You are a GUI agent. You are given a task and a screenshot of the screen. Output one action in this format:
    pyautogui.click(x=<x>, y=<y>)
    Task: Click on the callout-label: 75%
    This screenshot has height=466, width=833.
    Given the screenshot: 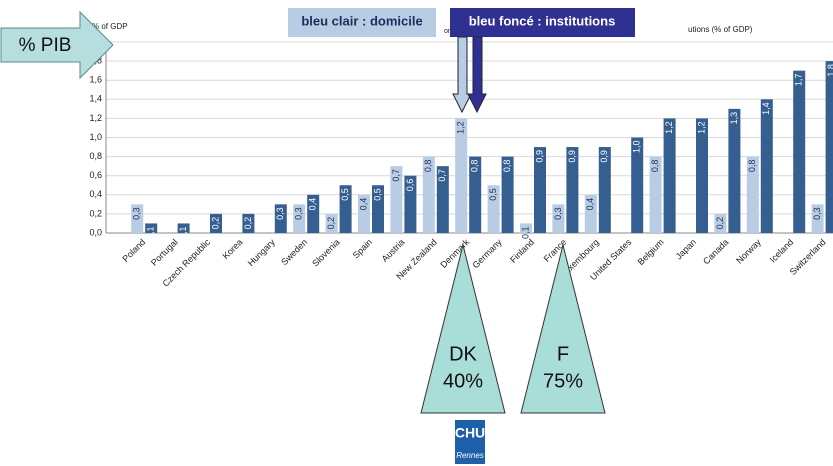 What is the action you would take?
    pyautogui.click(x=563, y=381)
    